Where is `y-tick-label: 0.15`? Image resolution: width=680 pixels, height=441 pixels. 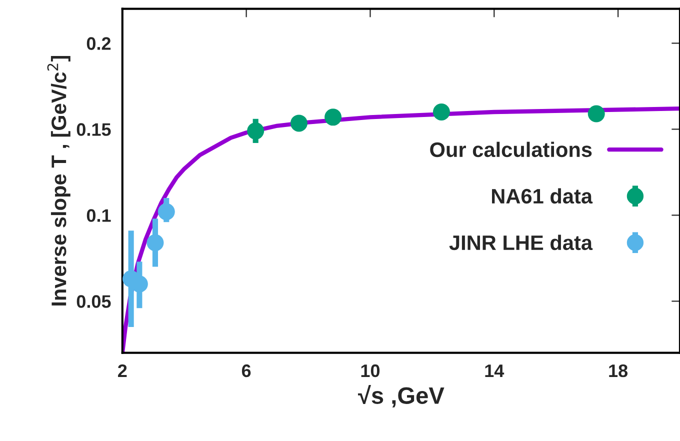 y-tick-label: 0.15 is located at coordinates (93, 129).